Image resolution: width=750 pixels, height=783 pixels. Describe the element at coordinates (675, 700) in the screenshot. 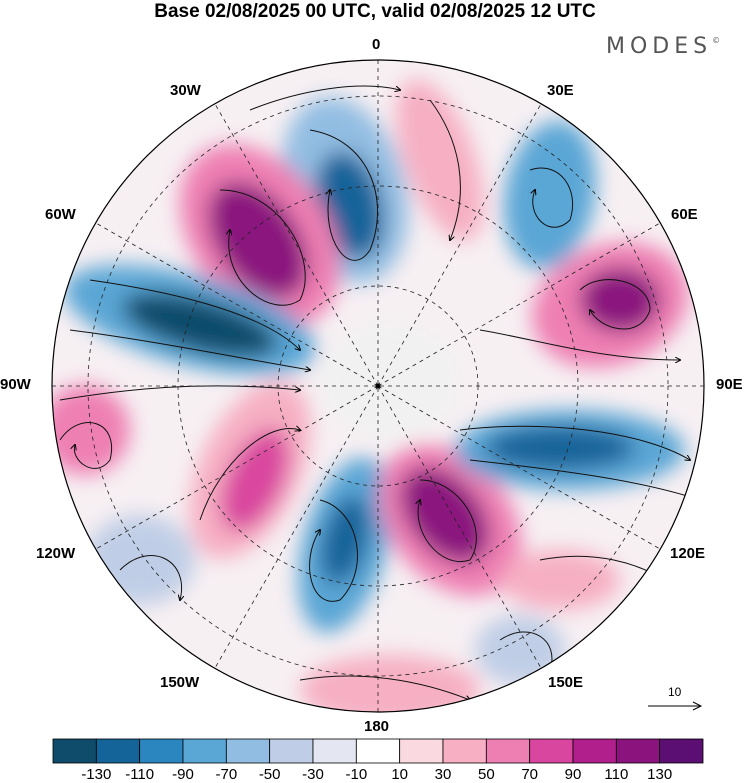

I see `reference-vector: 10` at that location.